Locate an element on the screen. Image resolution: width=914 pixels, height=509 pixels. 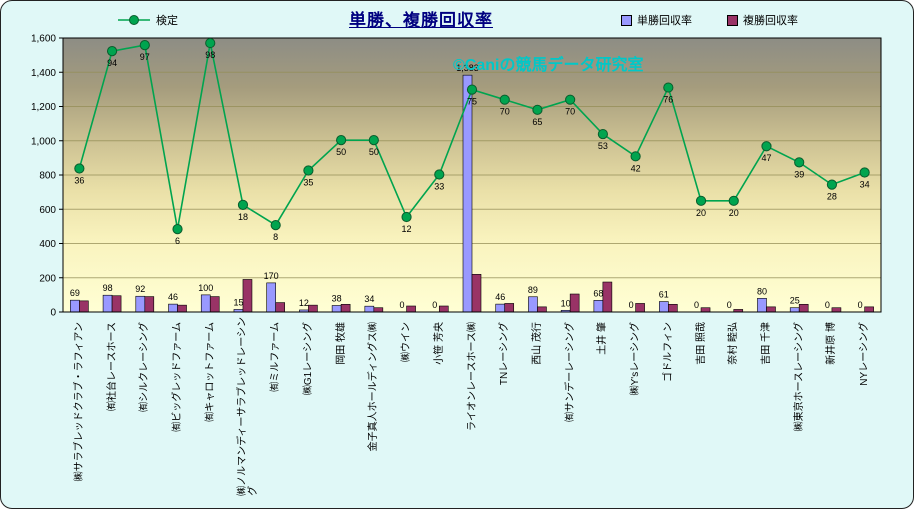
win-bar-label: 92 is located at coordinates (140, 289).